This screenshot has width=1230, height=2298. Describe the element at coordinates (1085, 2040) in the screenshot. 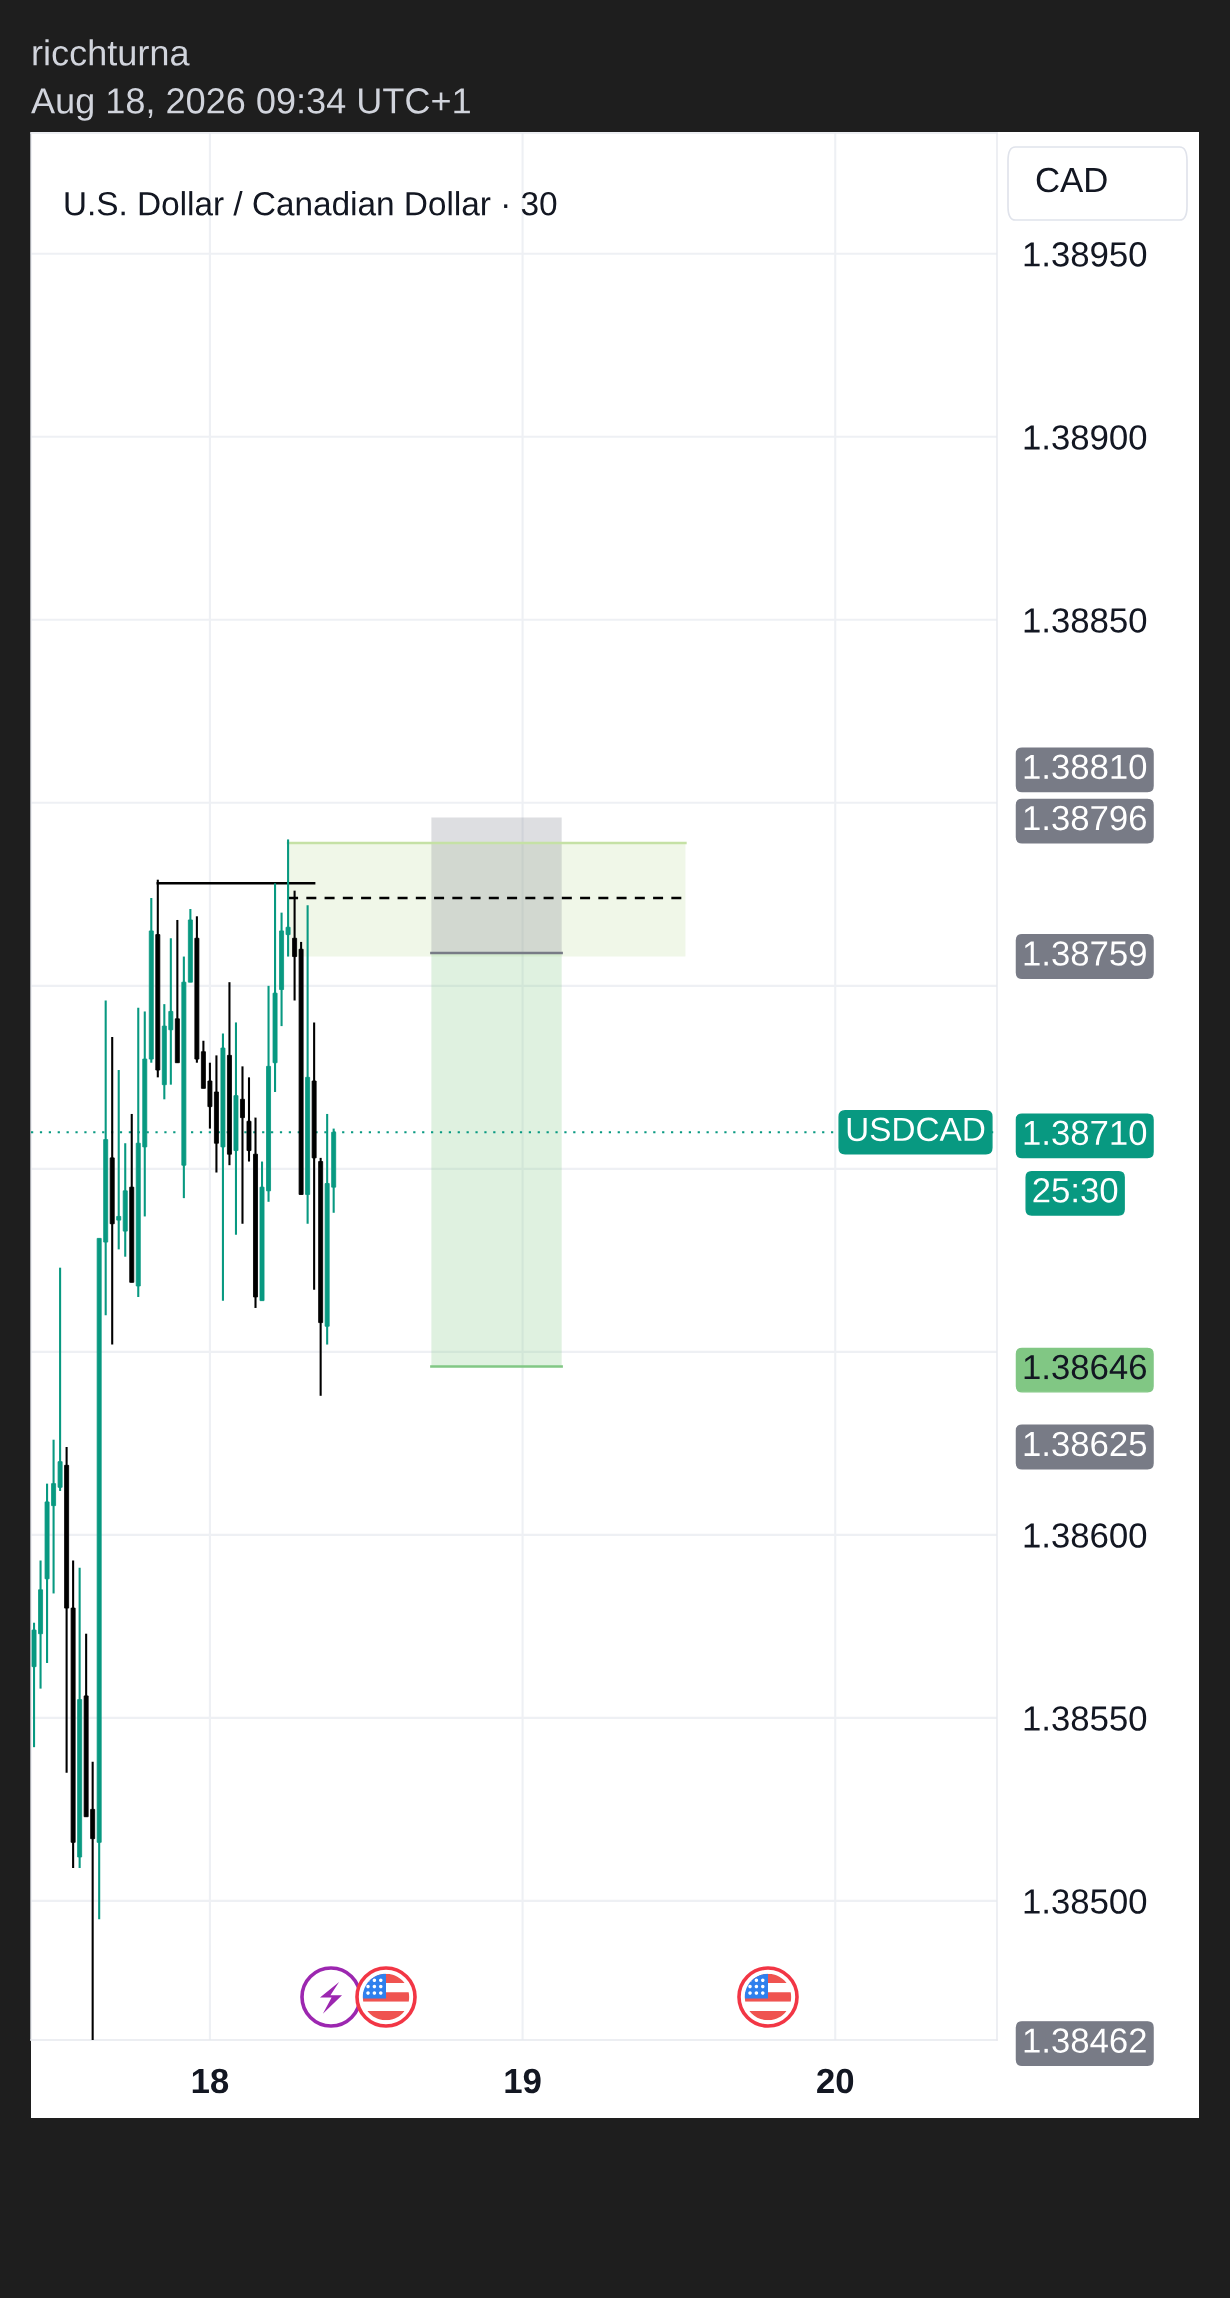

I see `y2-tick-label: 1.38462` at that location.